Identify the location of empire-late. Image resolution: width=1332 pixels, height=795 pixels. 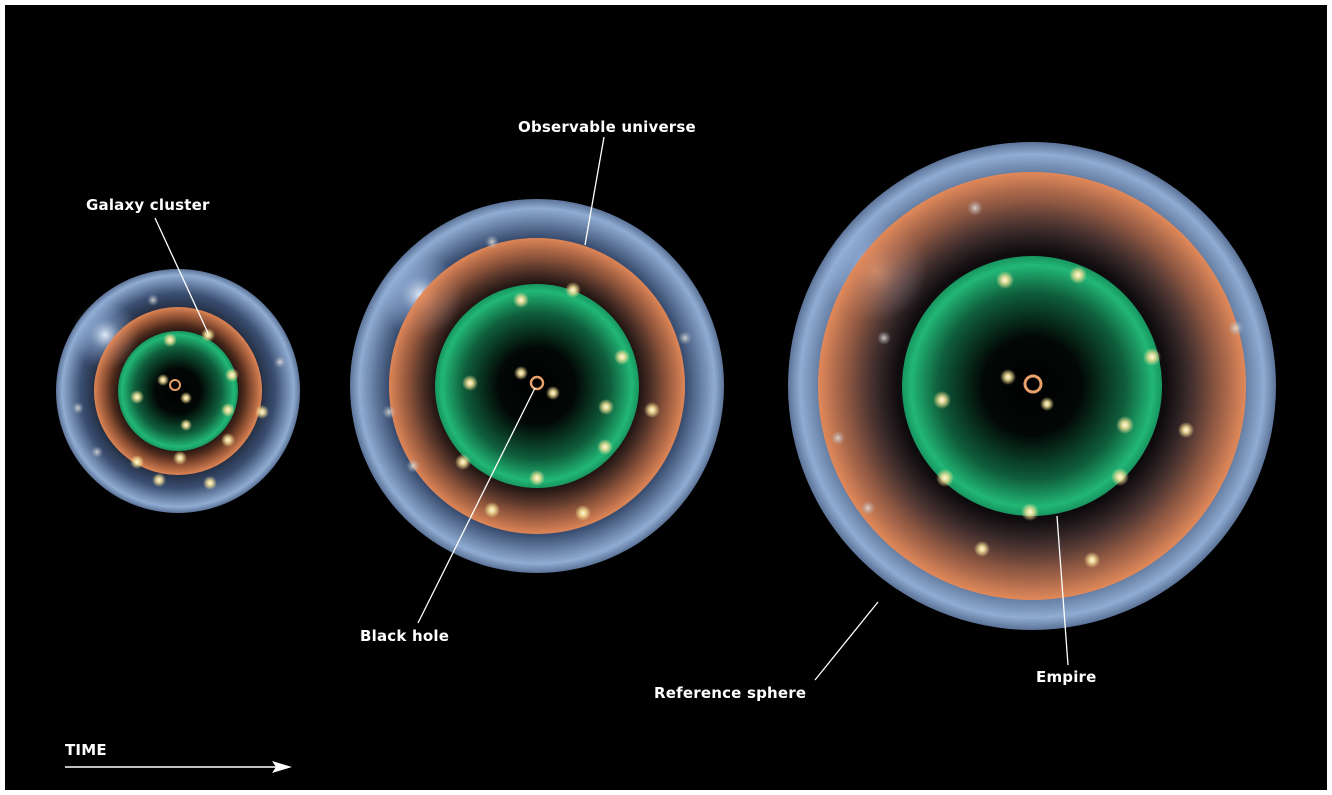
(1032, 386).